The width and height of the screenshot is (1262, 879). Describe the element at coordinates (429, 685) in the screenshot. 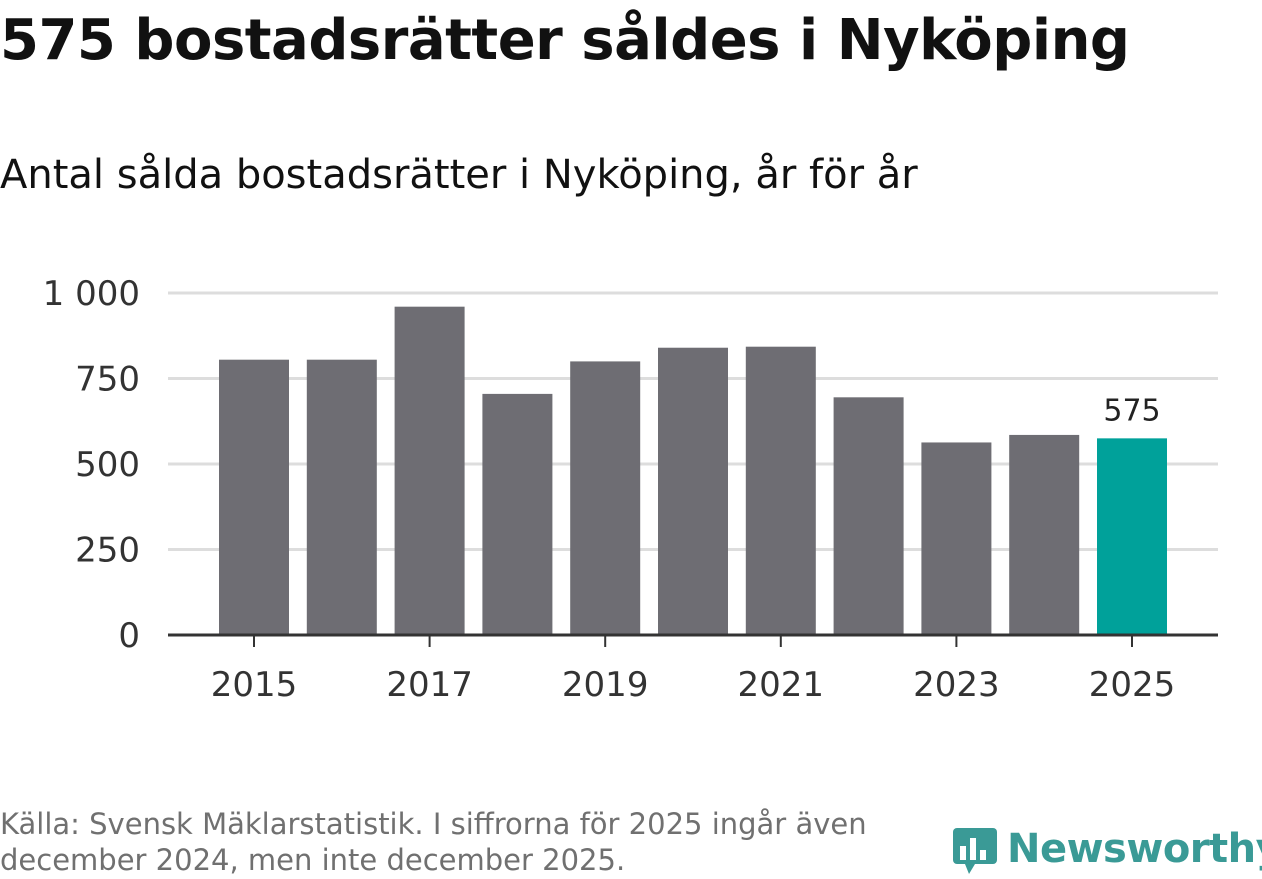

I see `x-tick-label: 2017` at that location.